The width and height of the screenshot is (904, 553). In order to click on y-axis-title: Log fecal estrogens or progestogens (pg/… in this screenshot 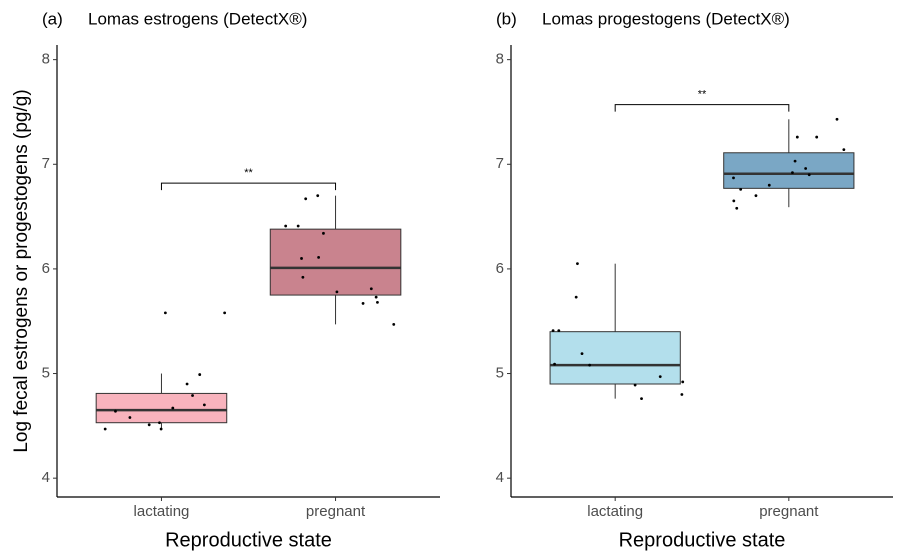, I will do `click(21, 270)`.